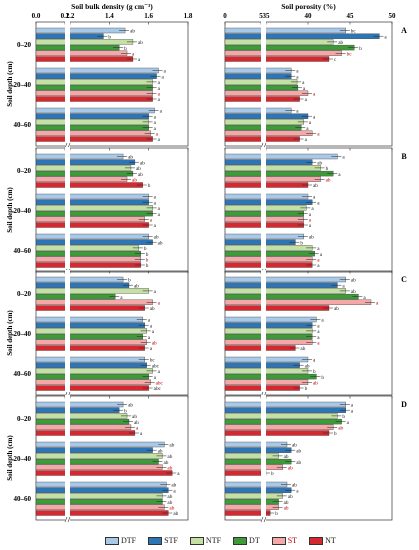  What do you see at coordinates (292, 540) in the screenshot?
I see `legend-label: ST` at bounding box center [292, 540].